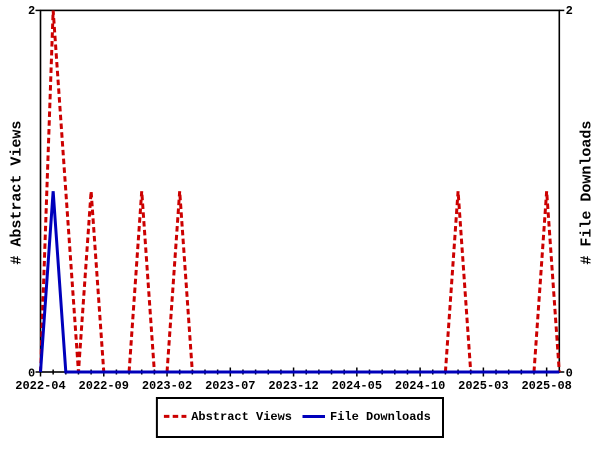  Describe the element at coordinates (167, 386) in the screenshot. I see `svg-text: 2023-02` at that location.